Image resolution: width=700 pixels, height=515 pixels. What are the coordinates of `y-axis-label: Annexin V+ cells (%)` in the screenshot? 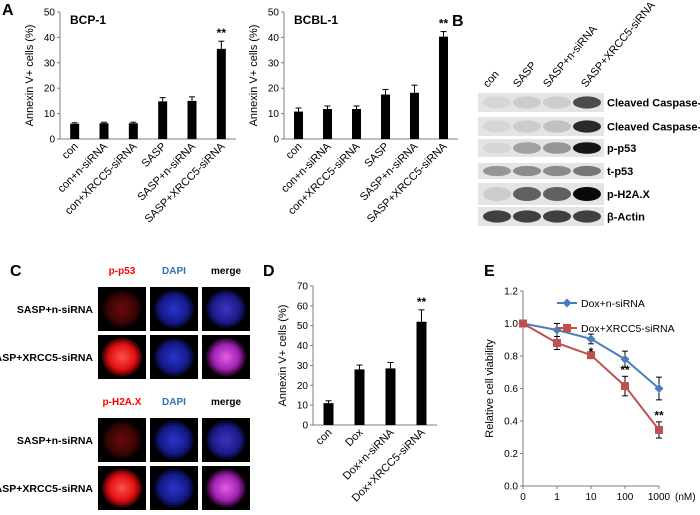 It's located at (283, 356).